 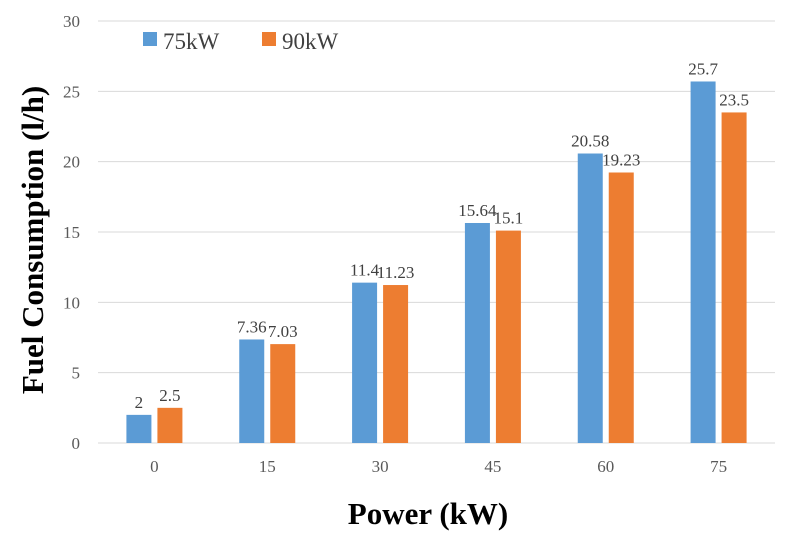 I want to click on legend-swatch-75kw, so click(x=150, y=39).